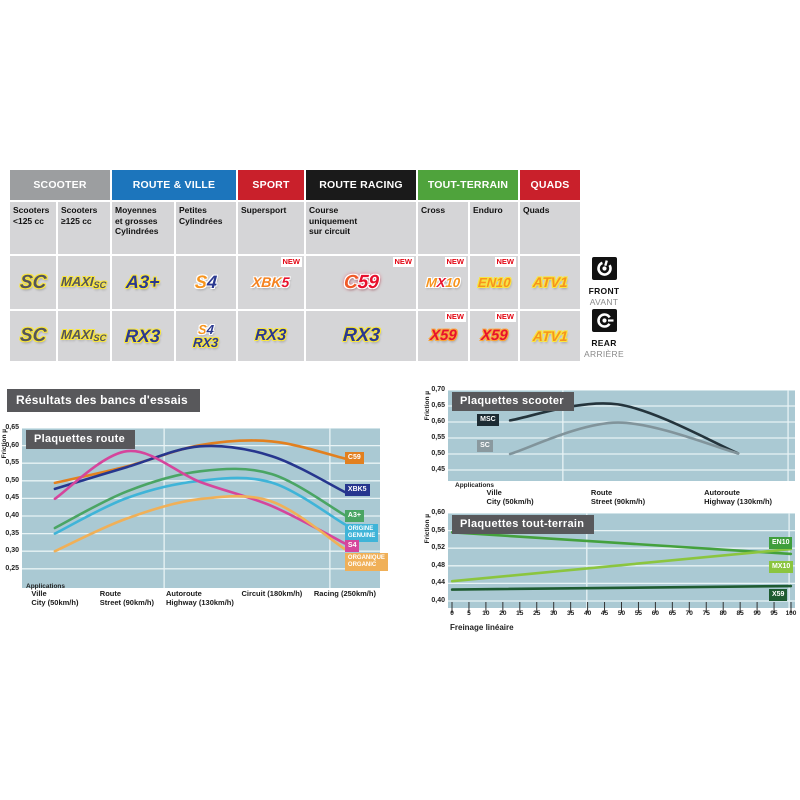 The image size is (800, 800). What do you see at coordinates (76, 220) in the screenshot?
I see `desc-line: ≥125 cc` at bounding box center [76, 220].